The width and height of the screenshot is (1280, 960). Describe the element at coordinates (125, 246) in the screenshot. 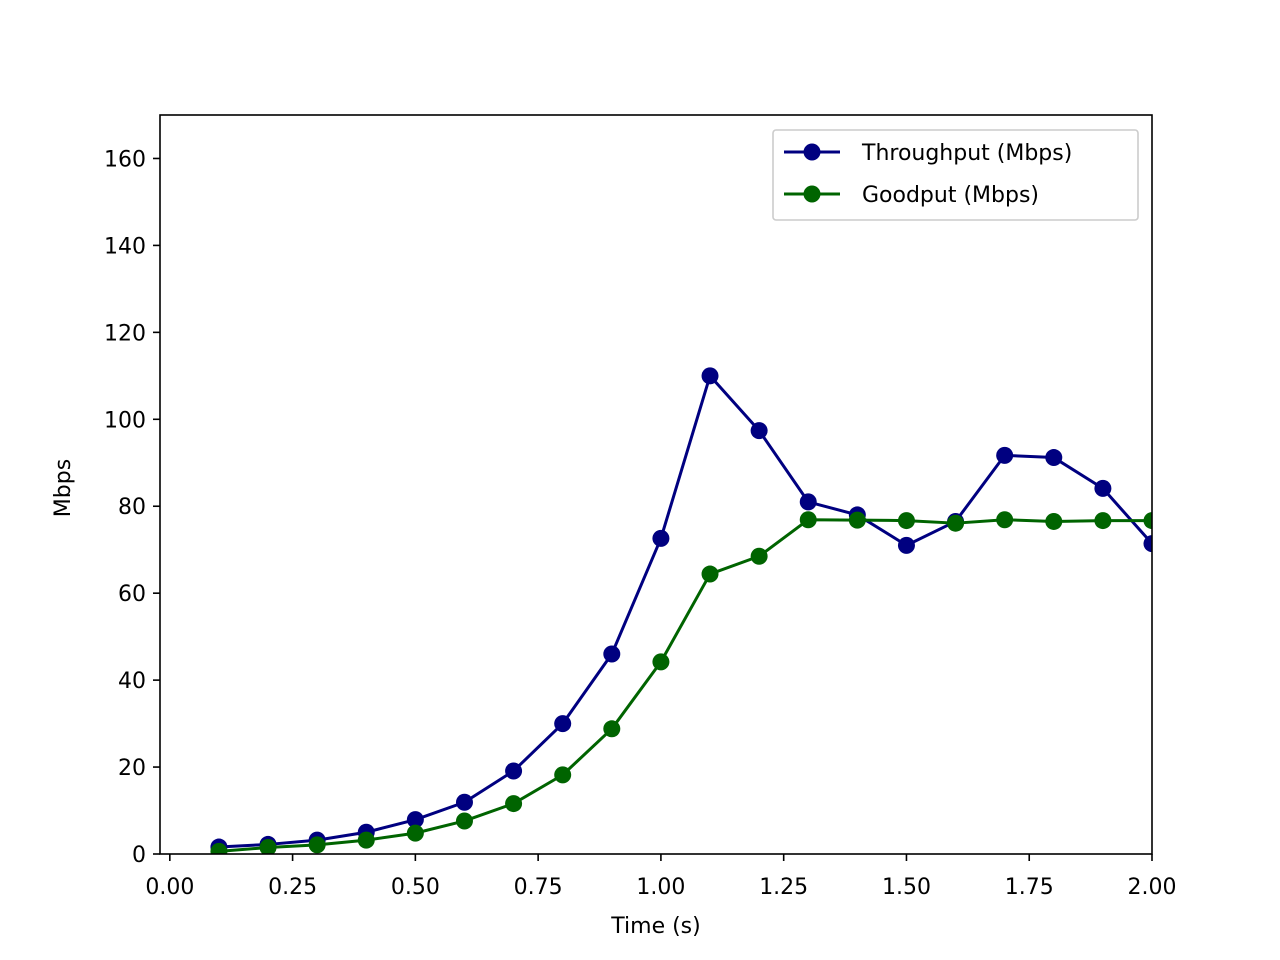

I see `y-tick-label: 140` at that location.